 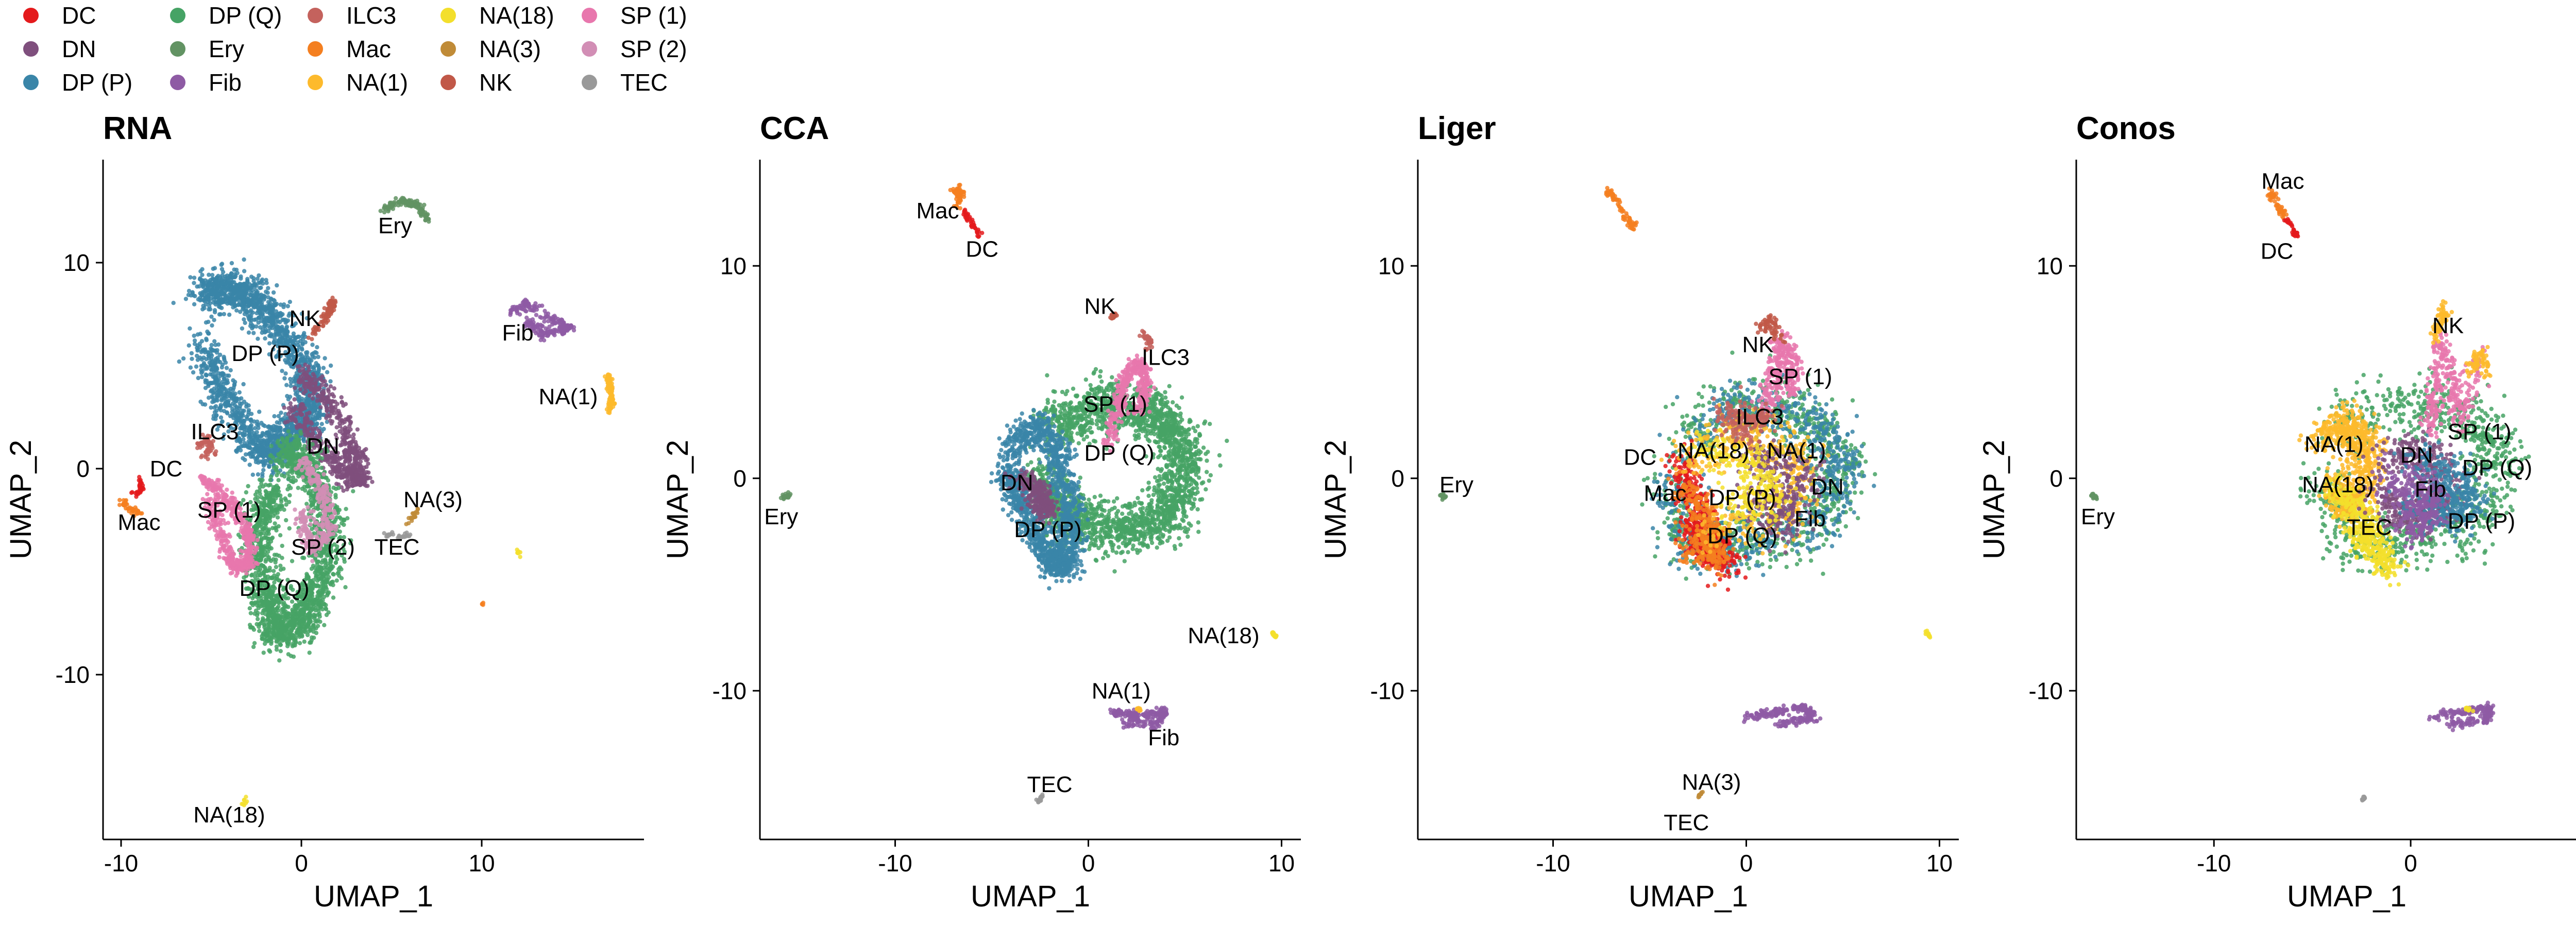 What do you see at coordinates (350, 49) in the screenshot?
I see `legend-item-mac: Mac` at bounding box center [350, 49].